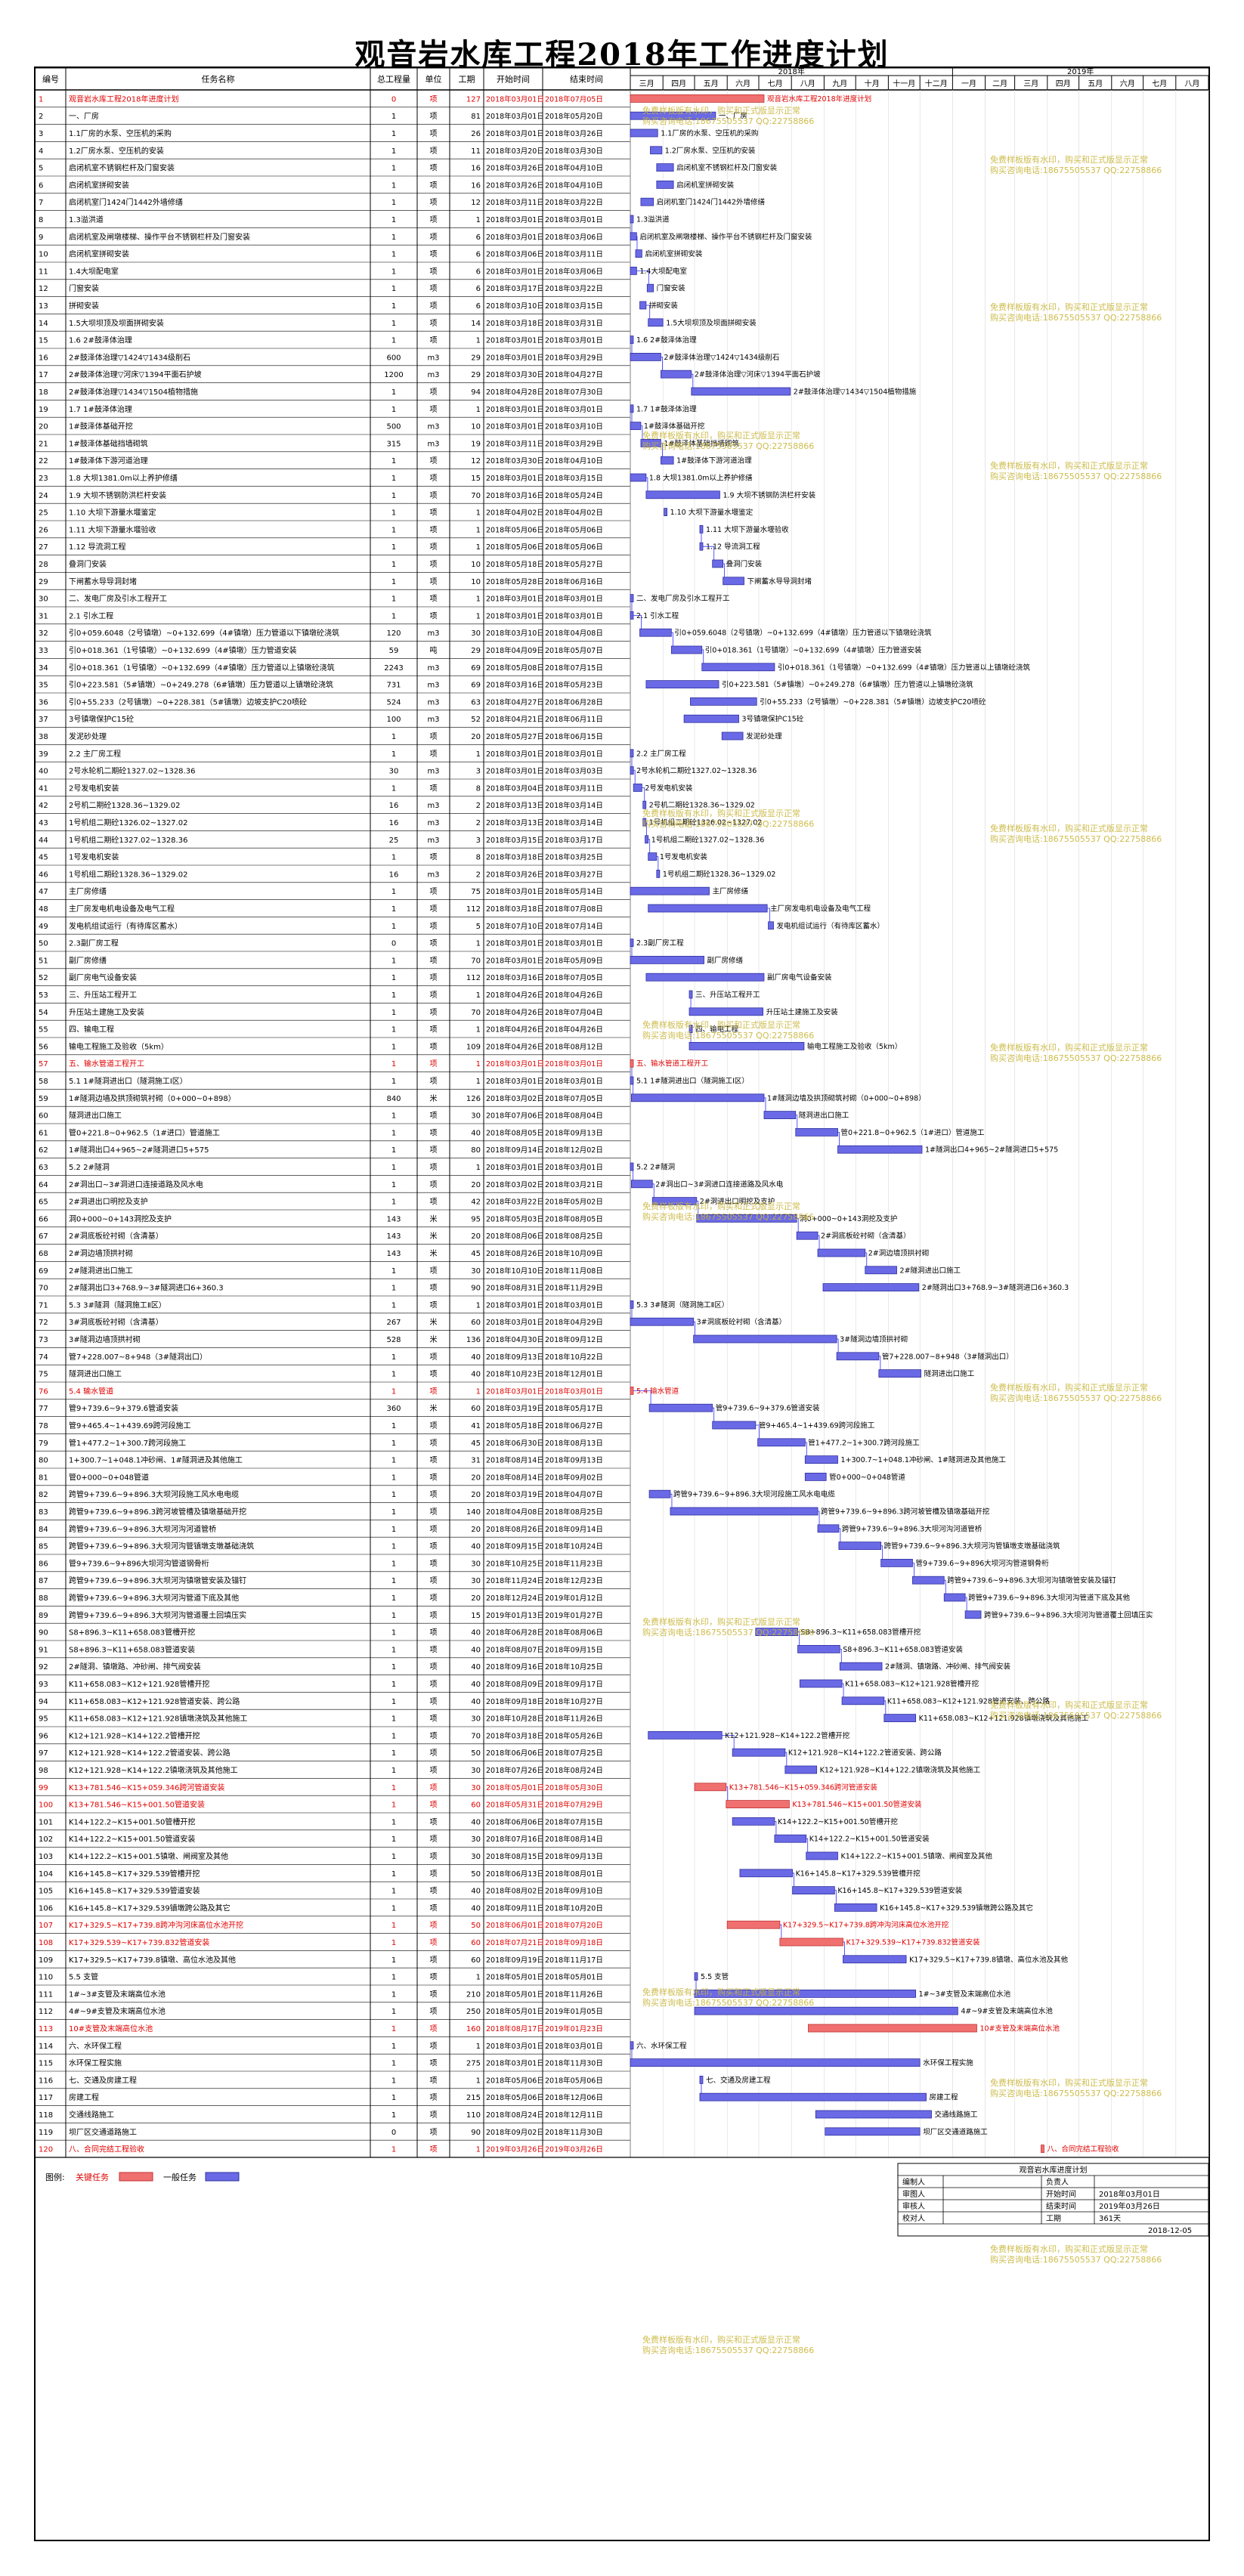 The height and width of the screenshot is (2576, 1244). Describe the element at coordinates (574, 255) in the screenshot. I see `row-end: 2018年03月11日` at that location.